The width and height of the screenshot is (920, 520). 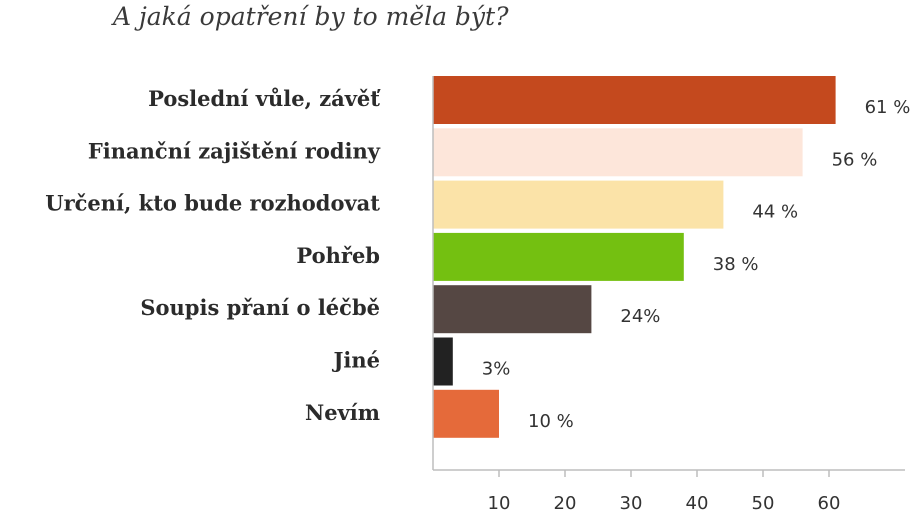 What do you see at coordinates (640, 316) in the screenshot?
I see `value-label-5: 24%` at bounding box center [640, 316].